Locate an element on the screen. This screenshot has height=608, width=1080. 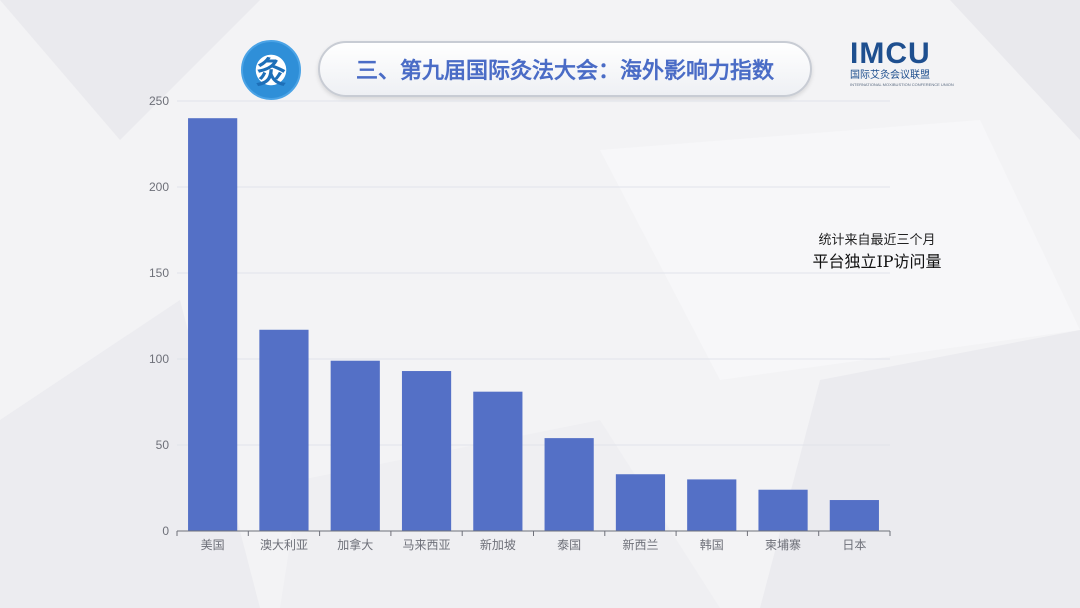
x-tick-label: 新西兰 is located at coordinates (640, 544).